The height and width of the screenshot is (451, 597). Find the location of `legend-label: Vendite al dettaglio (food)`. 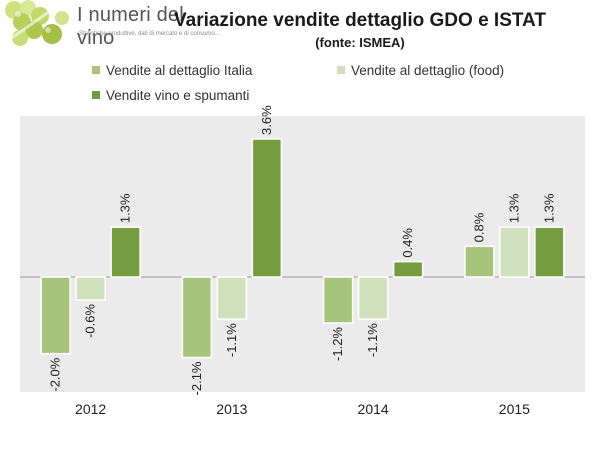

legend-label: Vendite al dettaglio (food) is located at coordinates (428, 70).